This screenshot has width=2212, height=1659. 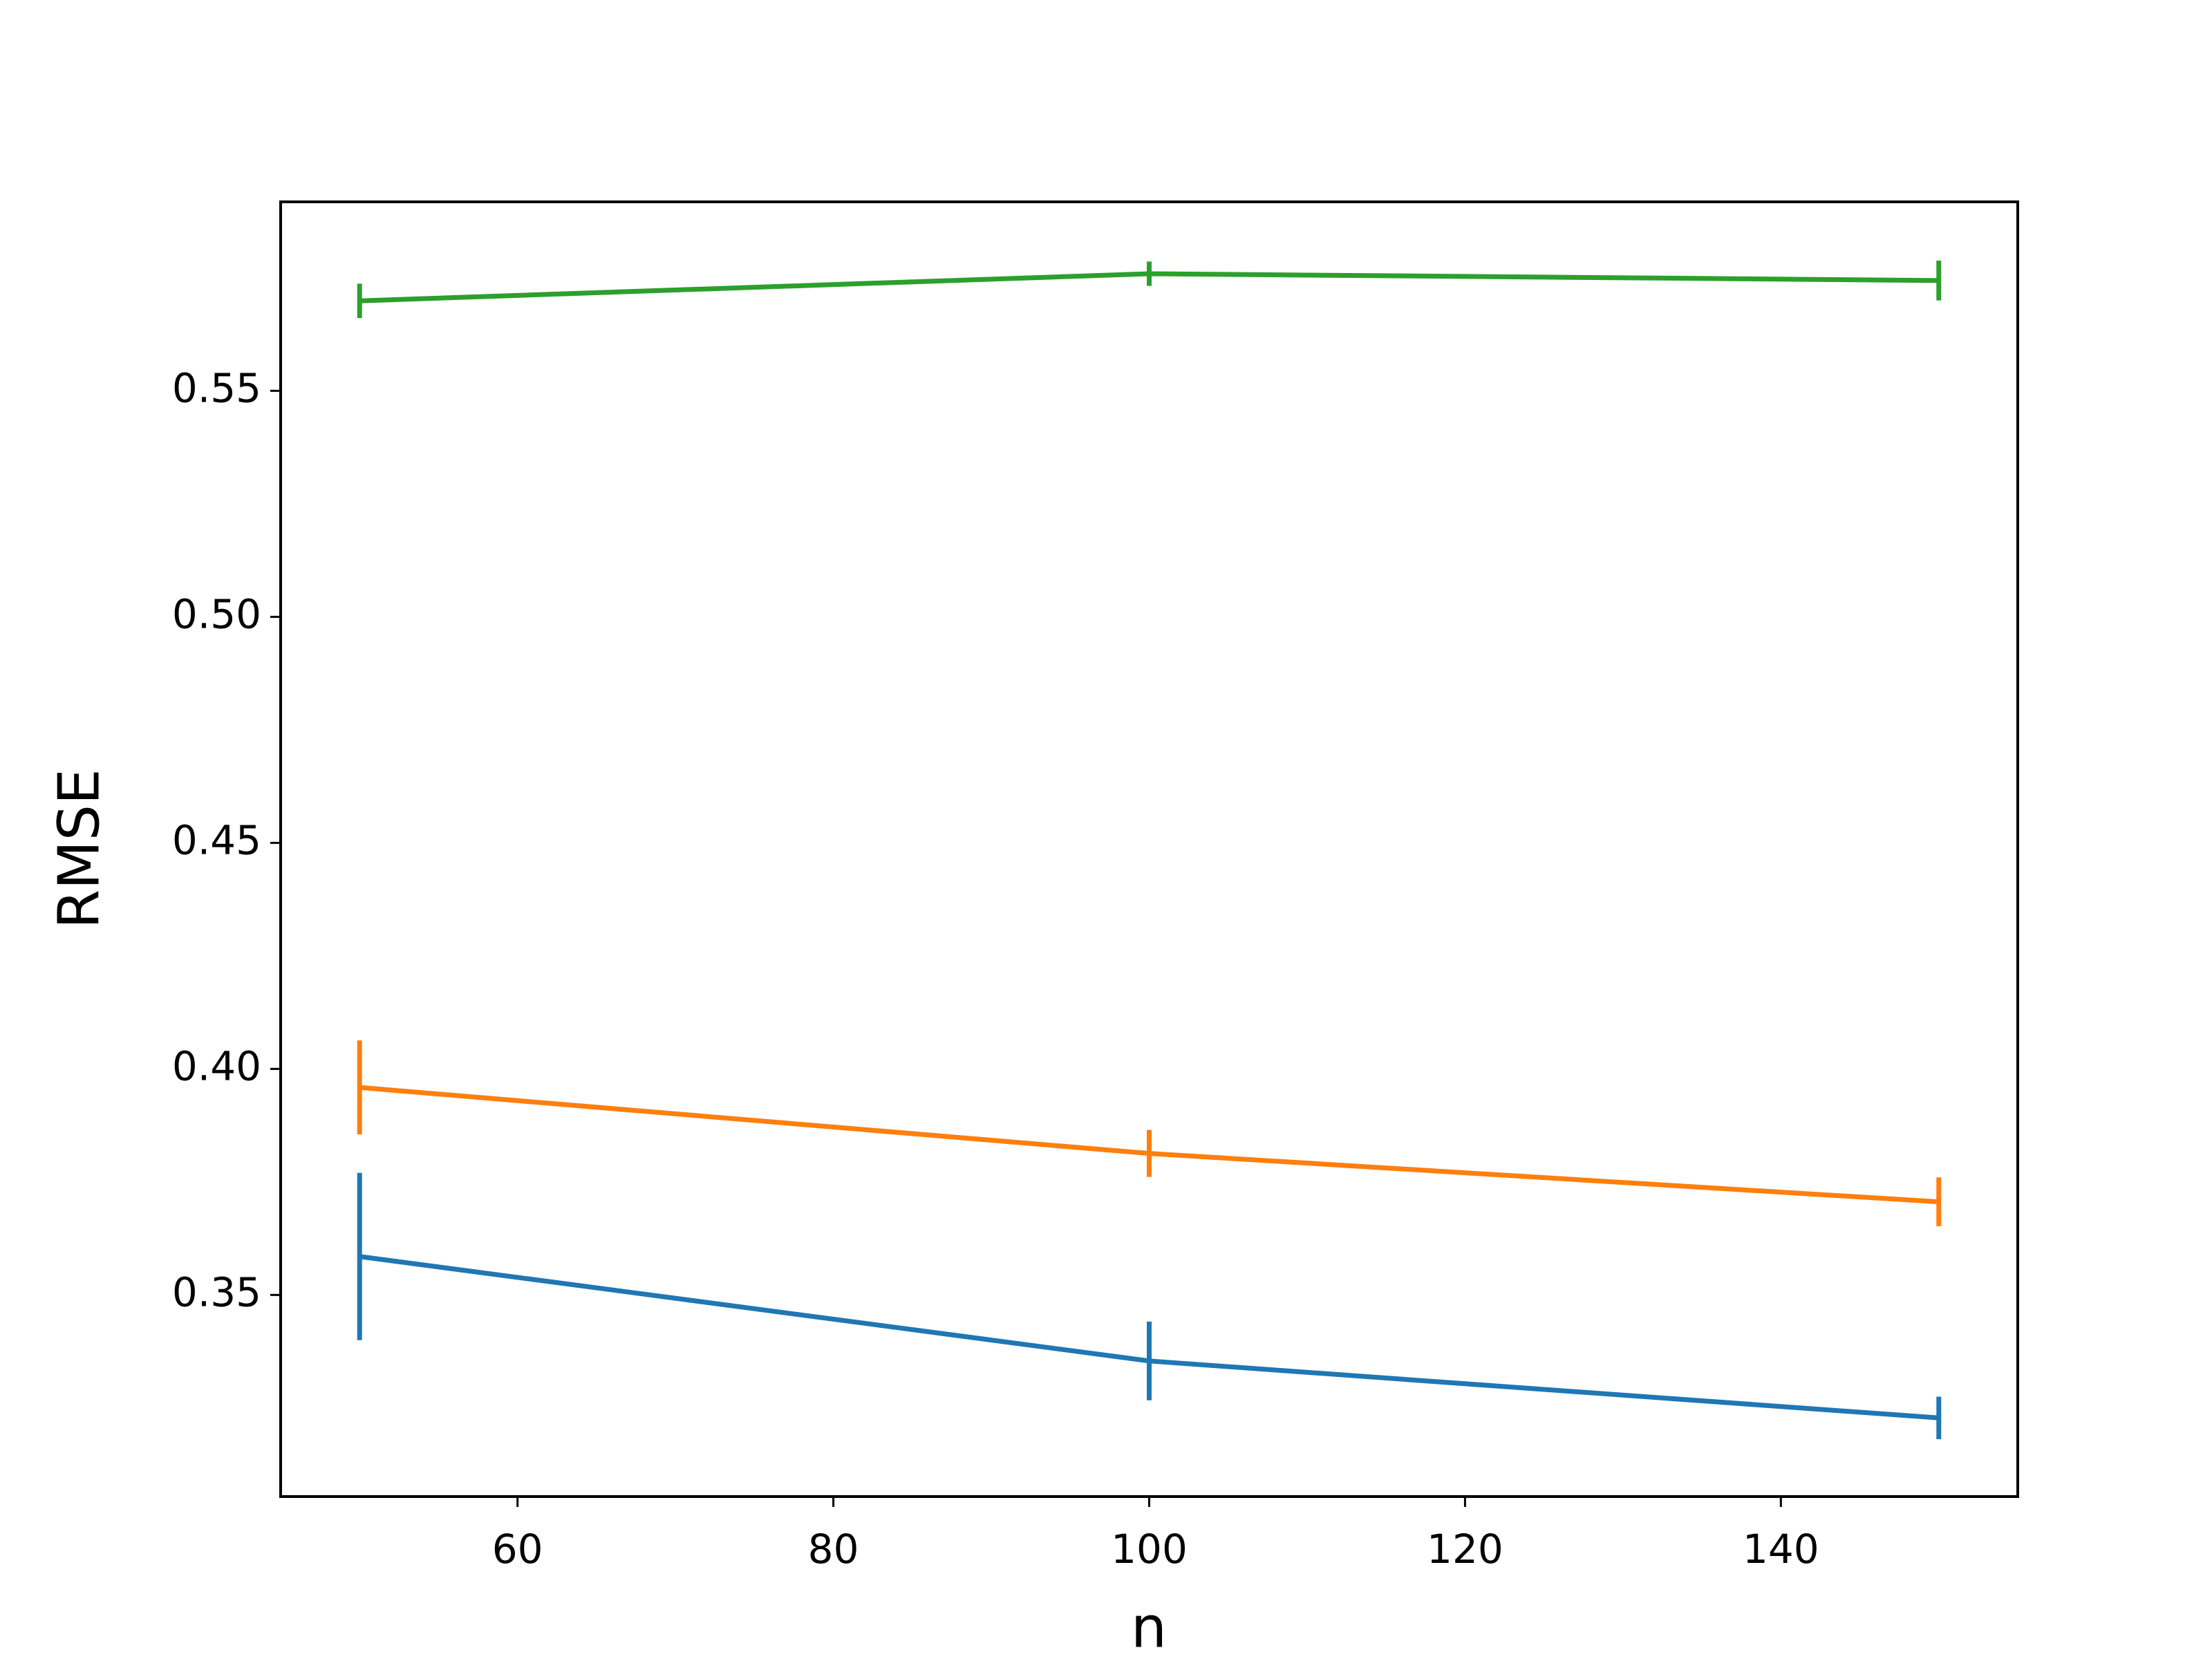 What do you see at coordinates (1465, 1549) in the screenshot?
I see `x-tick-label: 120` at bounding box center [1465, 1549].